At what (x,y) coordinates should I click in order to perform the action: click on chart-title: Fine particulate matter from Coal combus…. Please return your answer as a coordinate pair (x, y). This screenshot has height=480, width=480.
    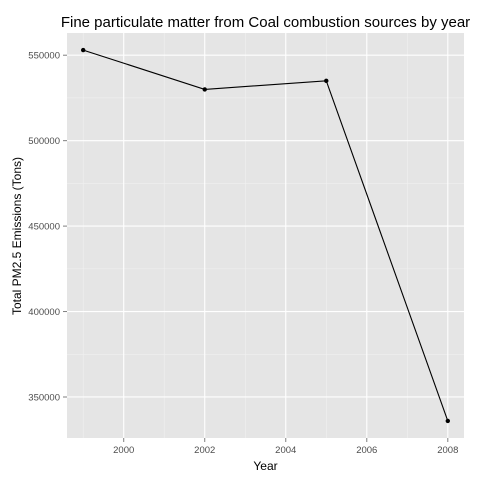
    Looking at the image, I should click on (265, 22).